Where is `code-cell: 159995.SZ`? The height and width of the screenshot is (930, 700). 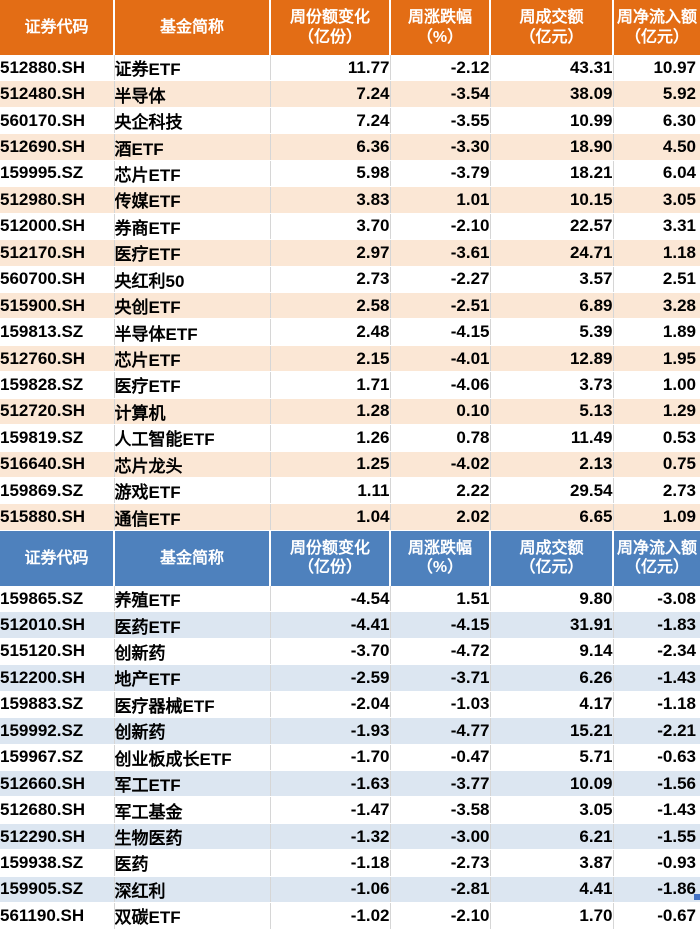
code-cell: 159995.SZ is located at coordinates (57, 174).